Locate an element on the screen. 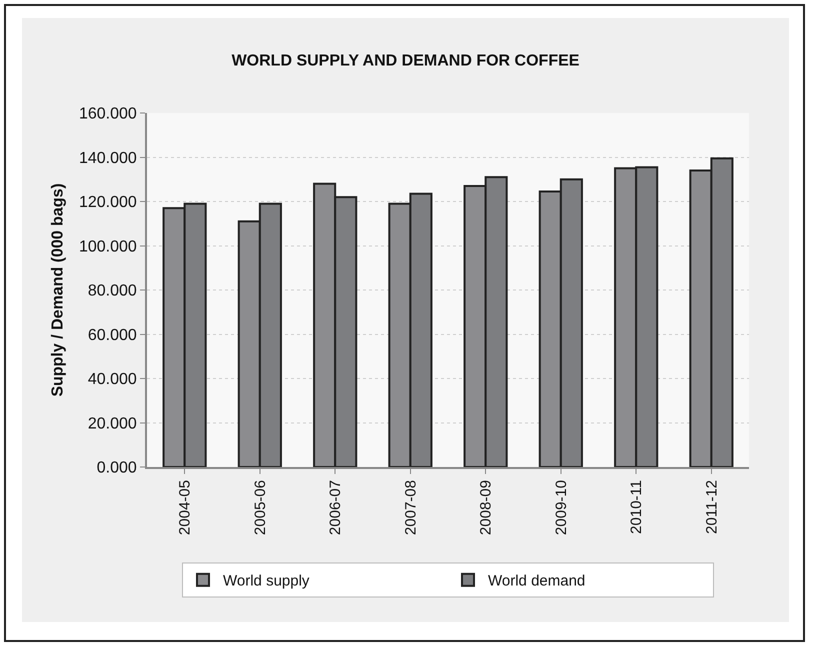 The width and height of the screenshot is (813, 650). x-tick-label: 2009-10 is located at coordinates (561, 508).